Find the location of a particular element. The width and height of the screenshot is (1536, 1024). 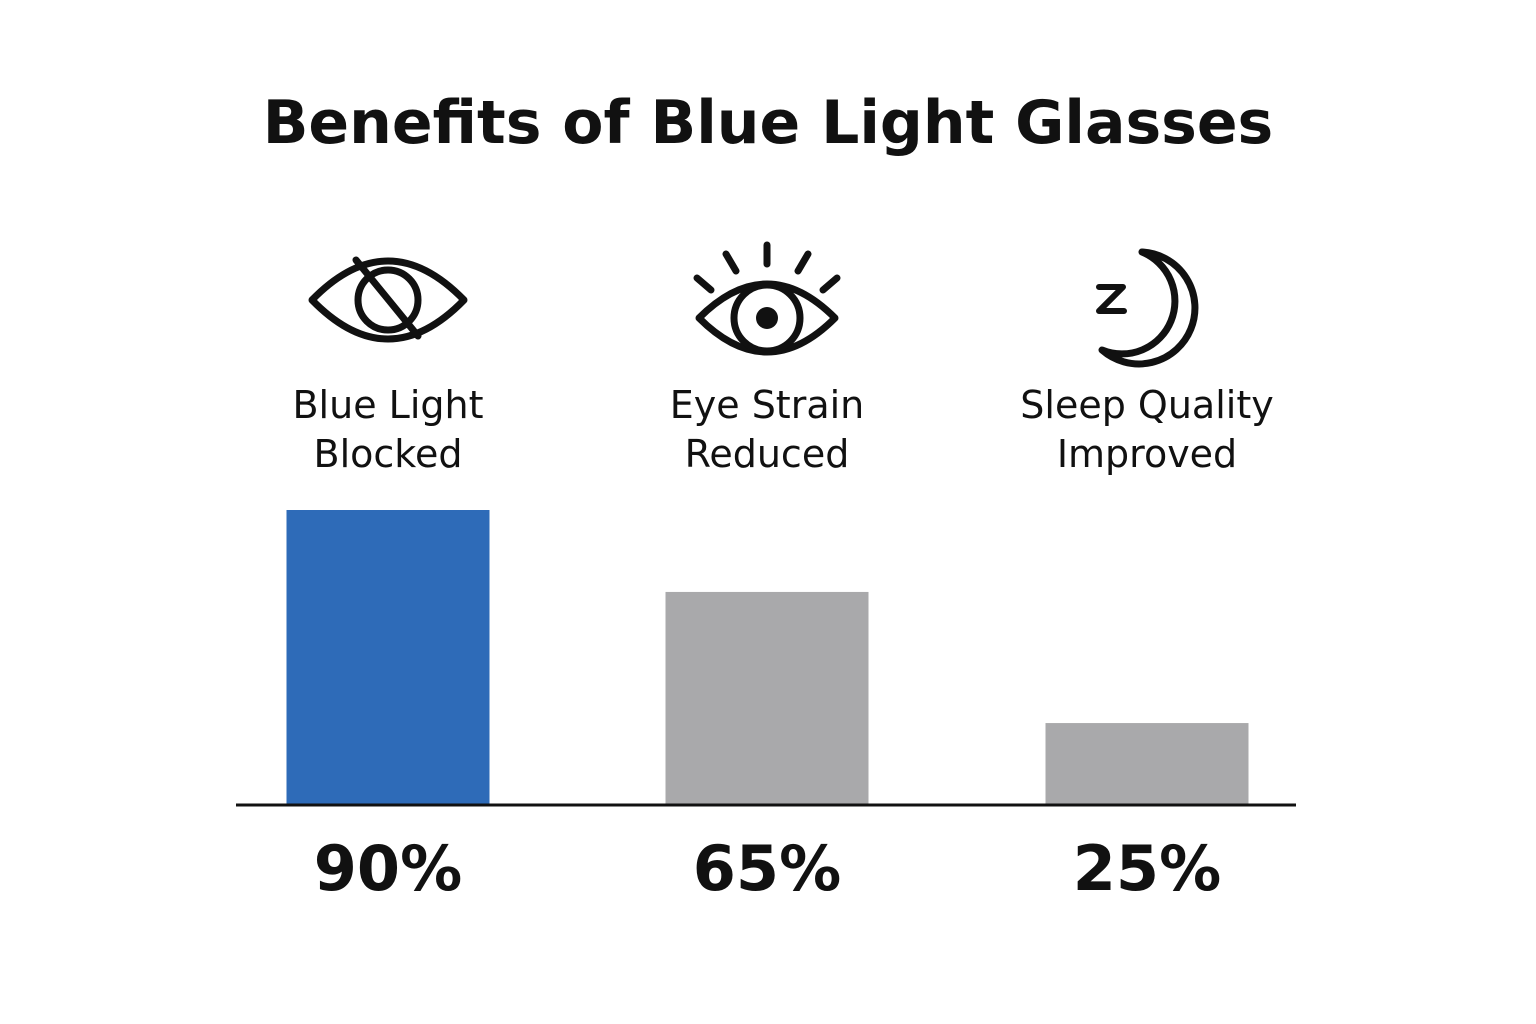

category-label: Blue Light Blocked is located at coordinates (388, 429).